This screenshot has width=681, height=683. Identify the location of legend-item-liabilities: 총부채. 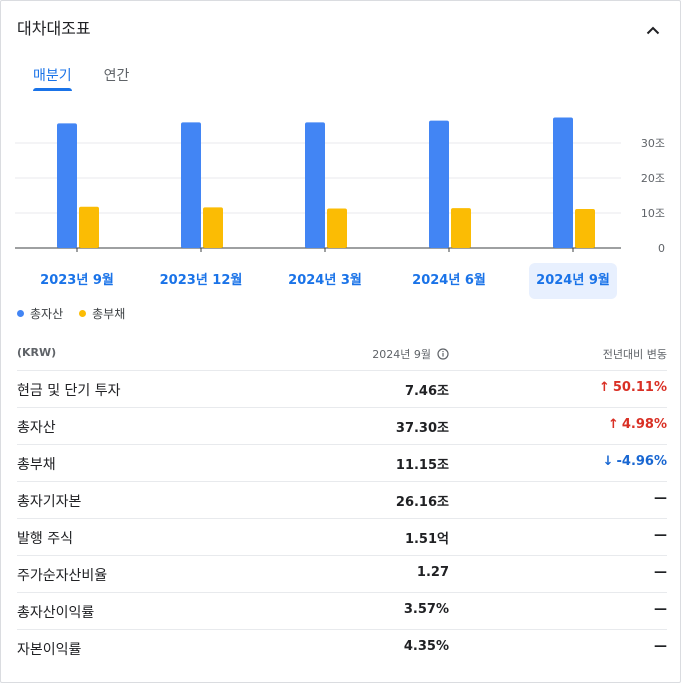
(102, 313).